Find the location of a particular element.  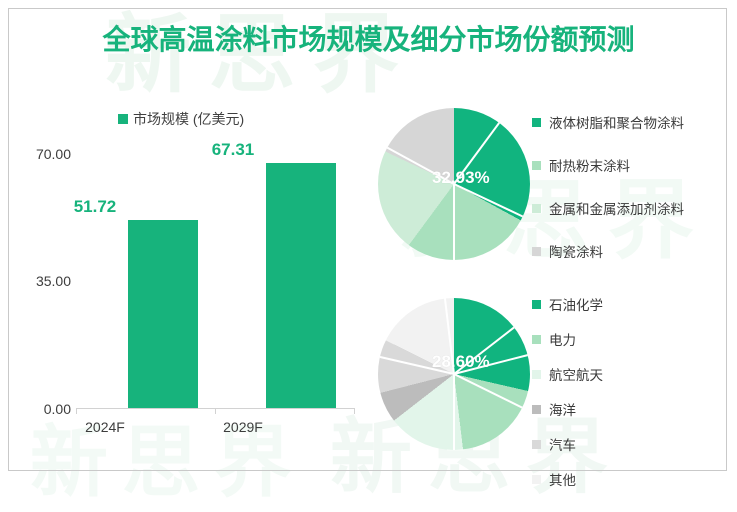

legend-label: 液体树脂和聚合物涂料 is located at coordinates (616, 123).